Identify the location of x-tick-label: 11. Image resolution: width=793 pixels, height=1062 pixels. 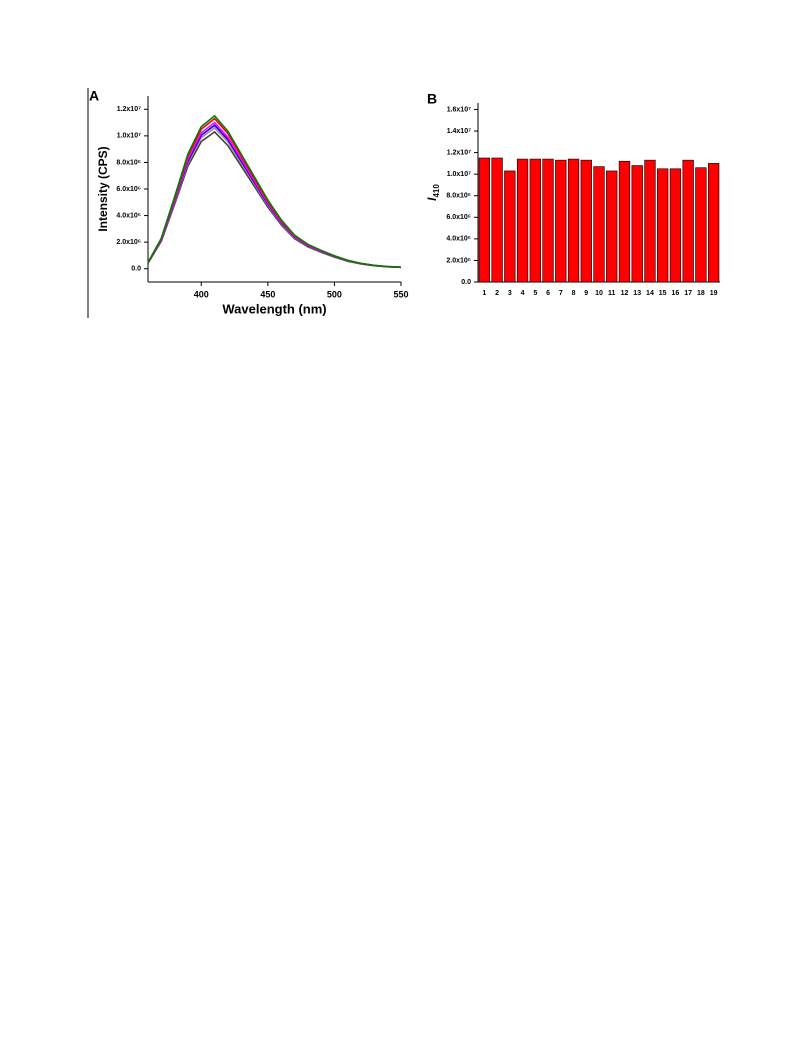
(612, 293).